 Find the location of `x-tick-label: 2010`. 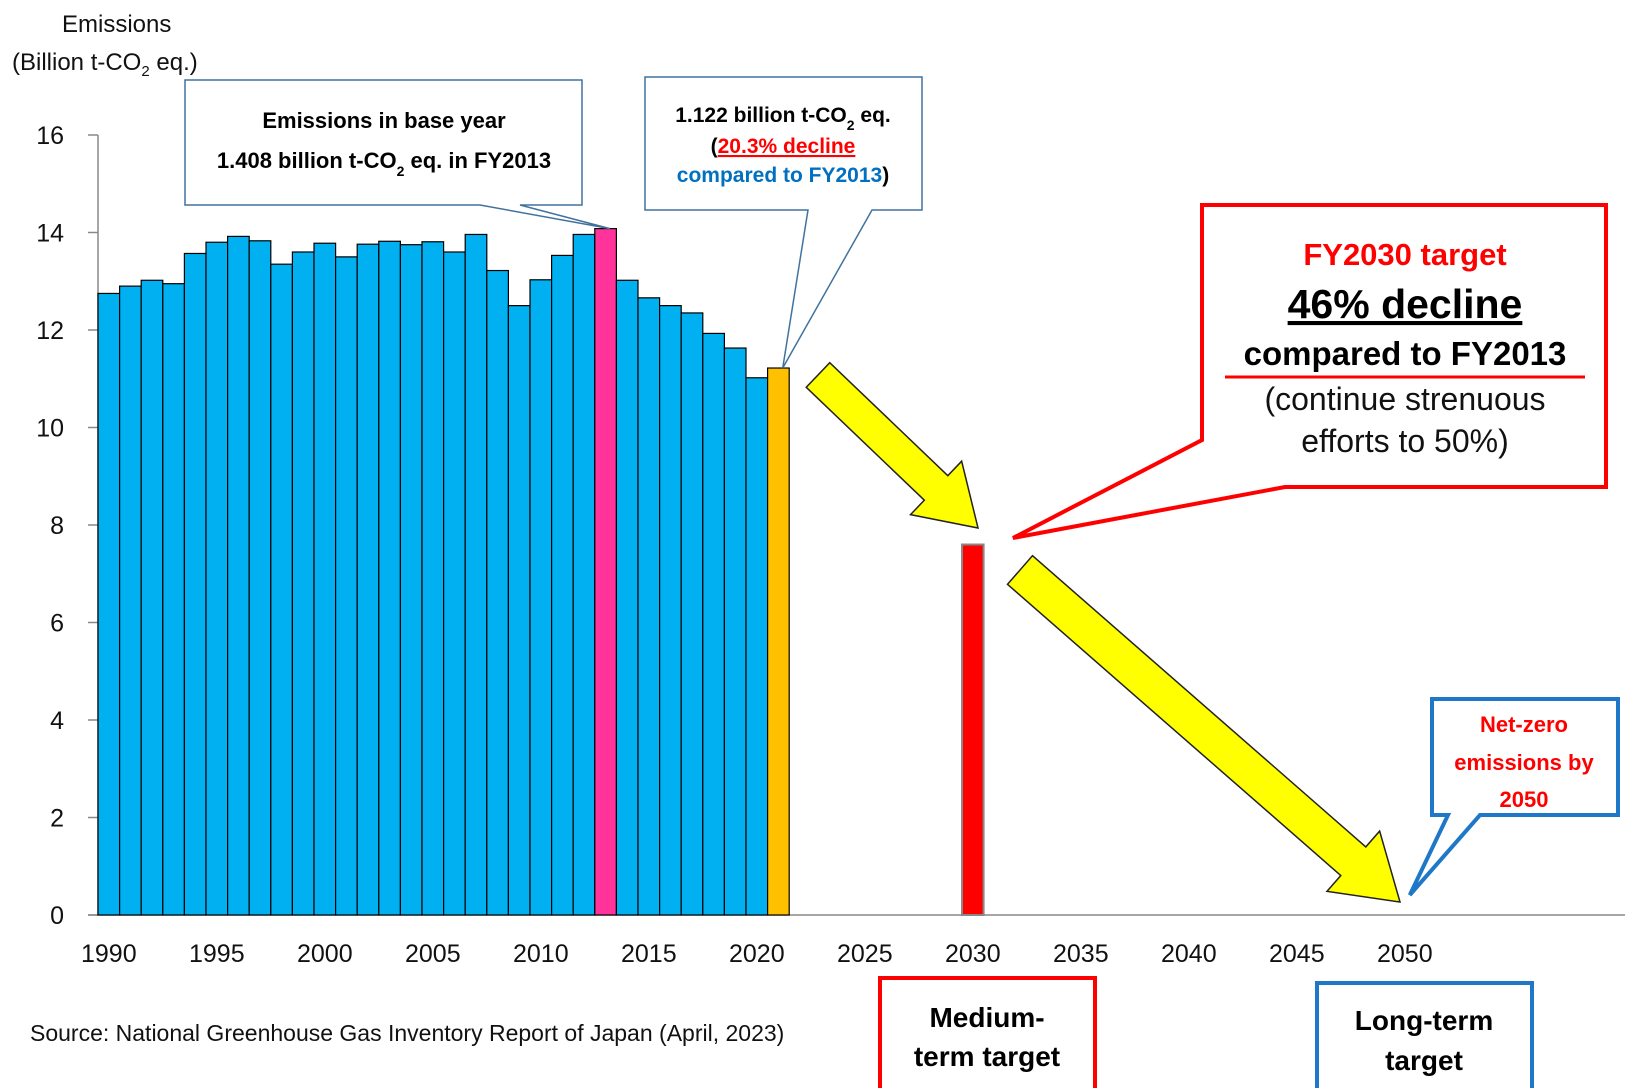

x-tick-label: 2010 is located at coordinates (541, 954).